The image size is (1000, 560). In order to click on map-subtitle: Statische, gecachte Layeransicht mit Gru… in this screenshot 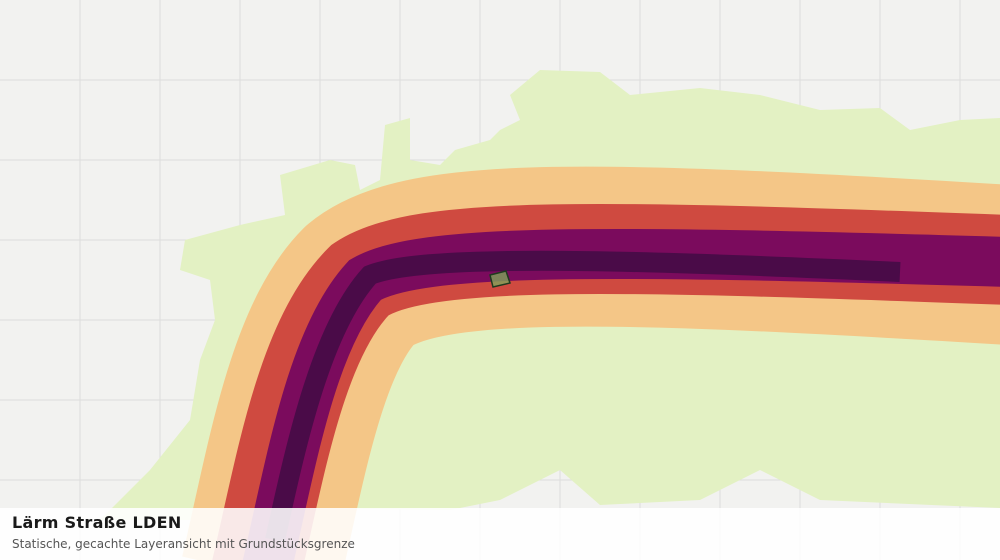, I will do `click(183, 544)`.